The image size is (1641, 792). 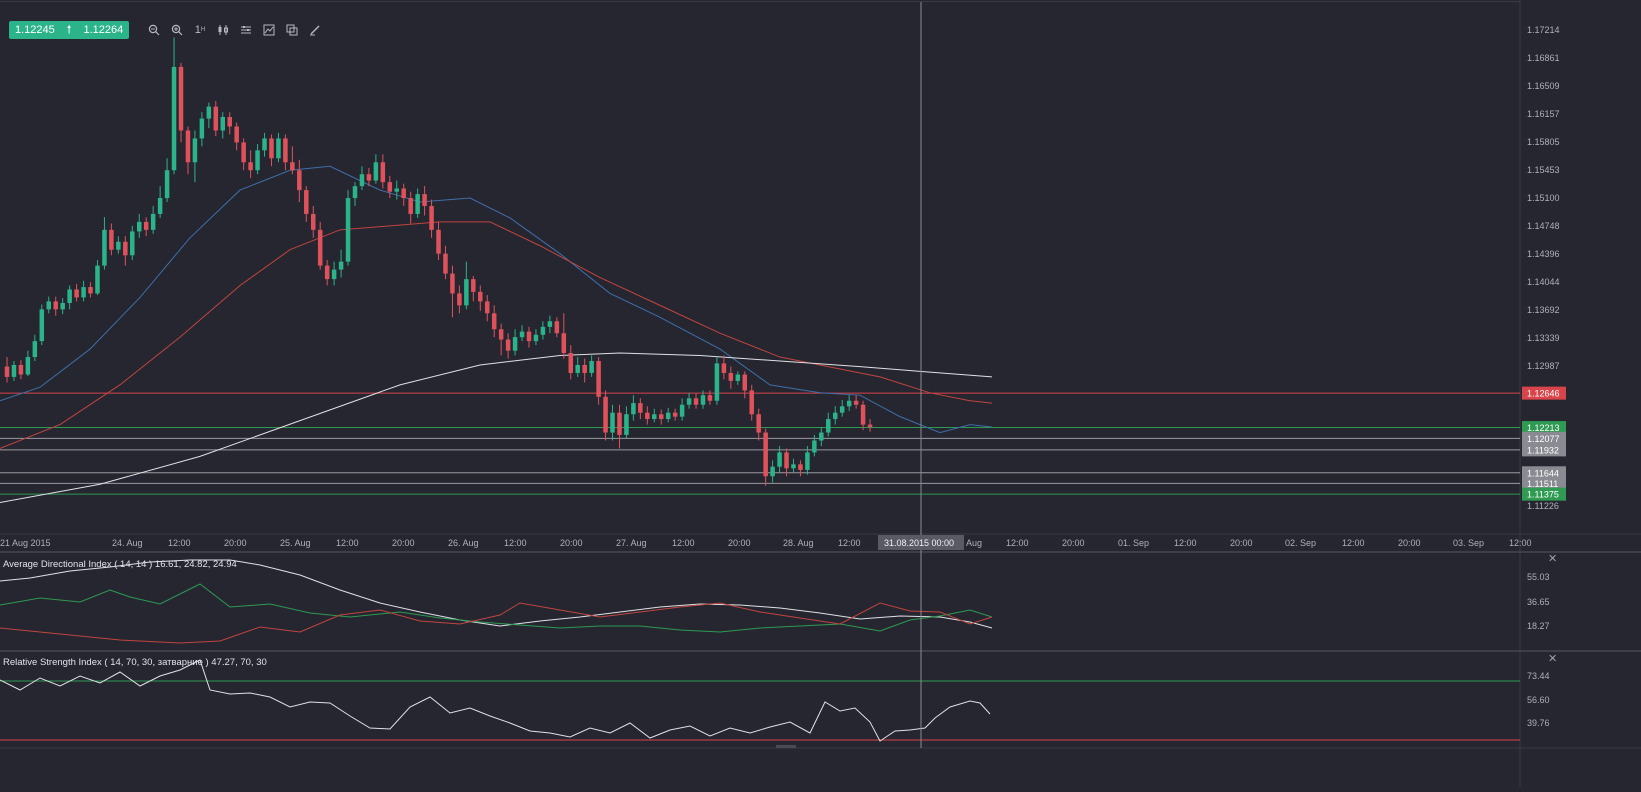 What do you see at coordinates (463, 543) in the screenshot?
I see `time-tick-label: 26. Aug` at bounding box center [463, 543].